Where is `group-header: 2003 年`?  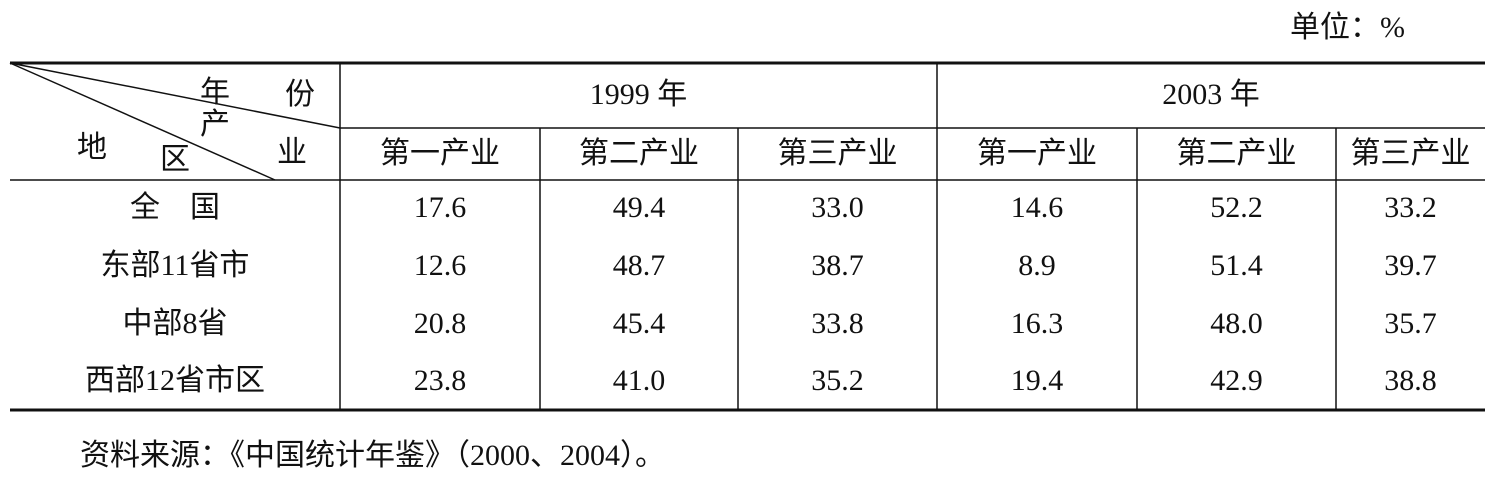
group-header: 2003 年 is located at coordinates (1211, 94).